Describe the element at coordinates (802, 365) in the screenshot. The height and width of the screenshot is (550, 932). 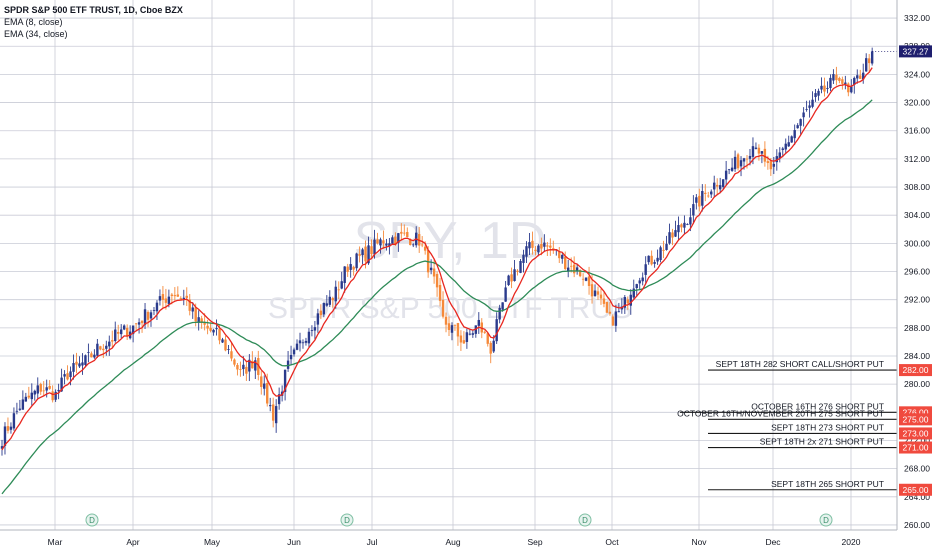
I see `price-level: SEPT 18TH 282 SHORT CALL/SHORT PUT` at that location.